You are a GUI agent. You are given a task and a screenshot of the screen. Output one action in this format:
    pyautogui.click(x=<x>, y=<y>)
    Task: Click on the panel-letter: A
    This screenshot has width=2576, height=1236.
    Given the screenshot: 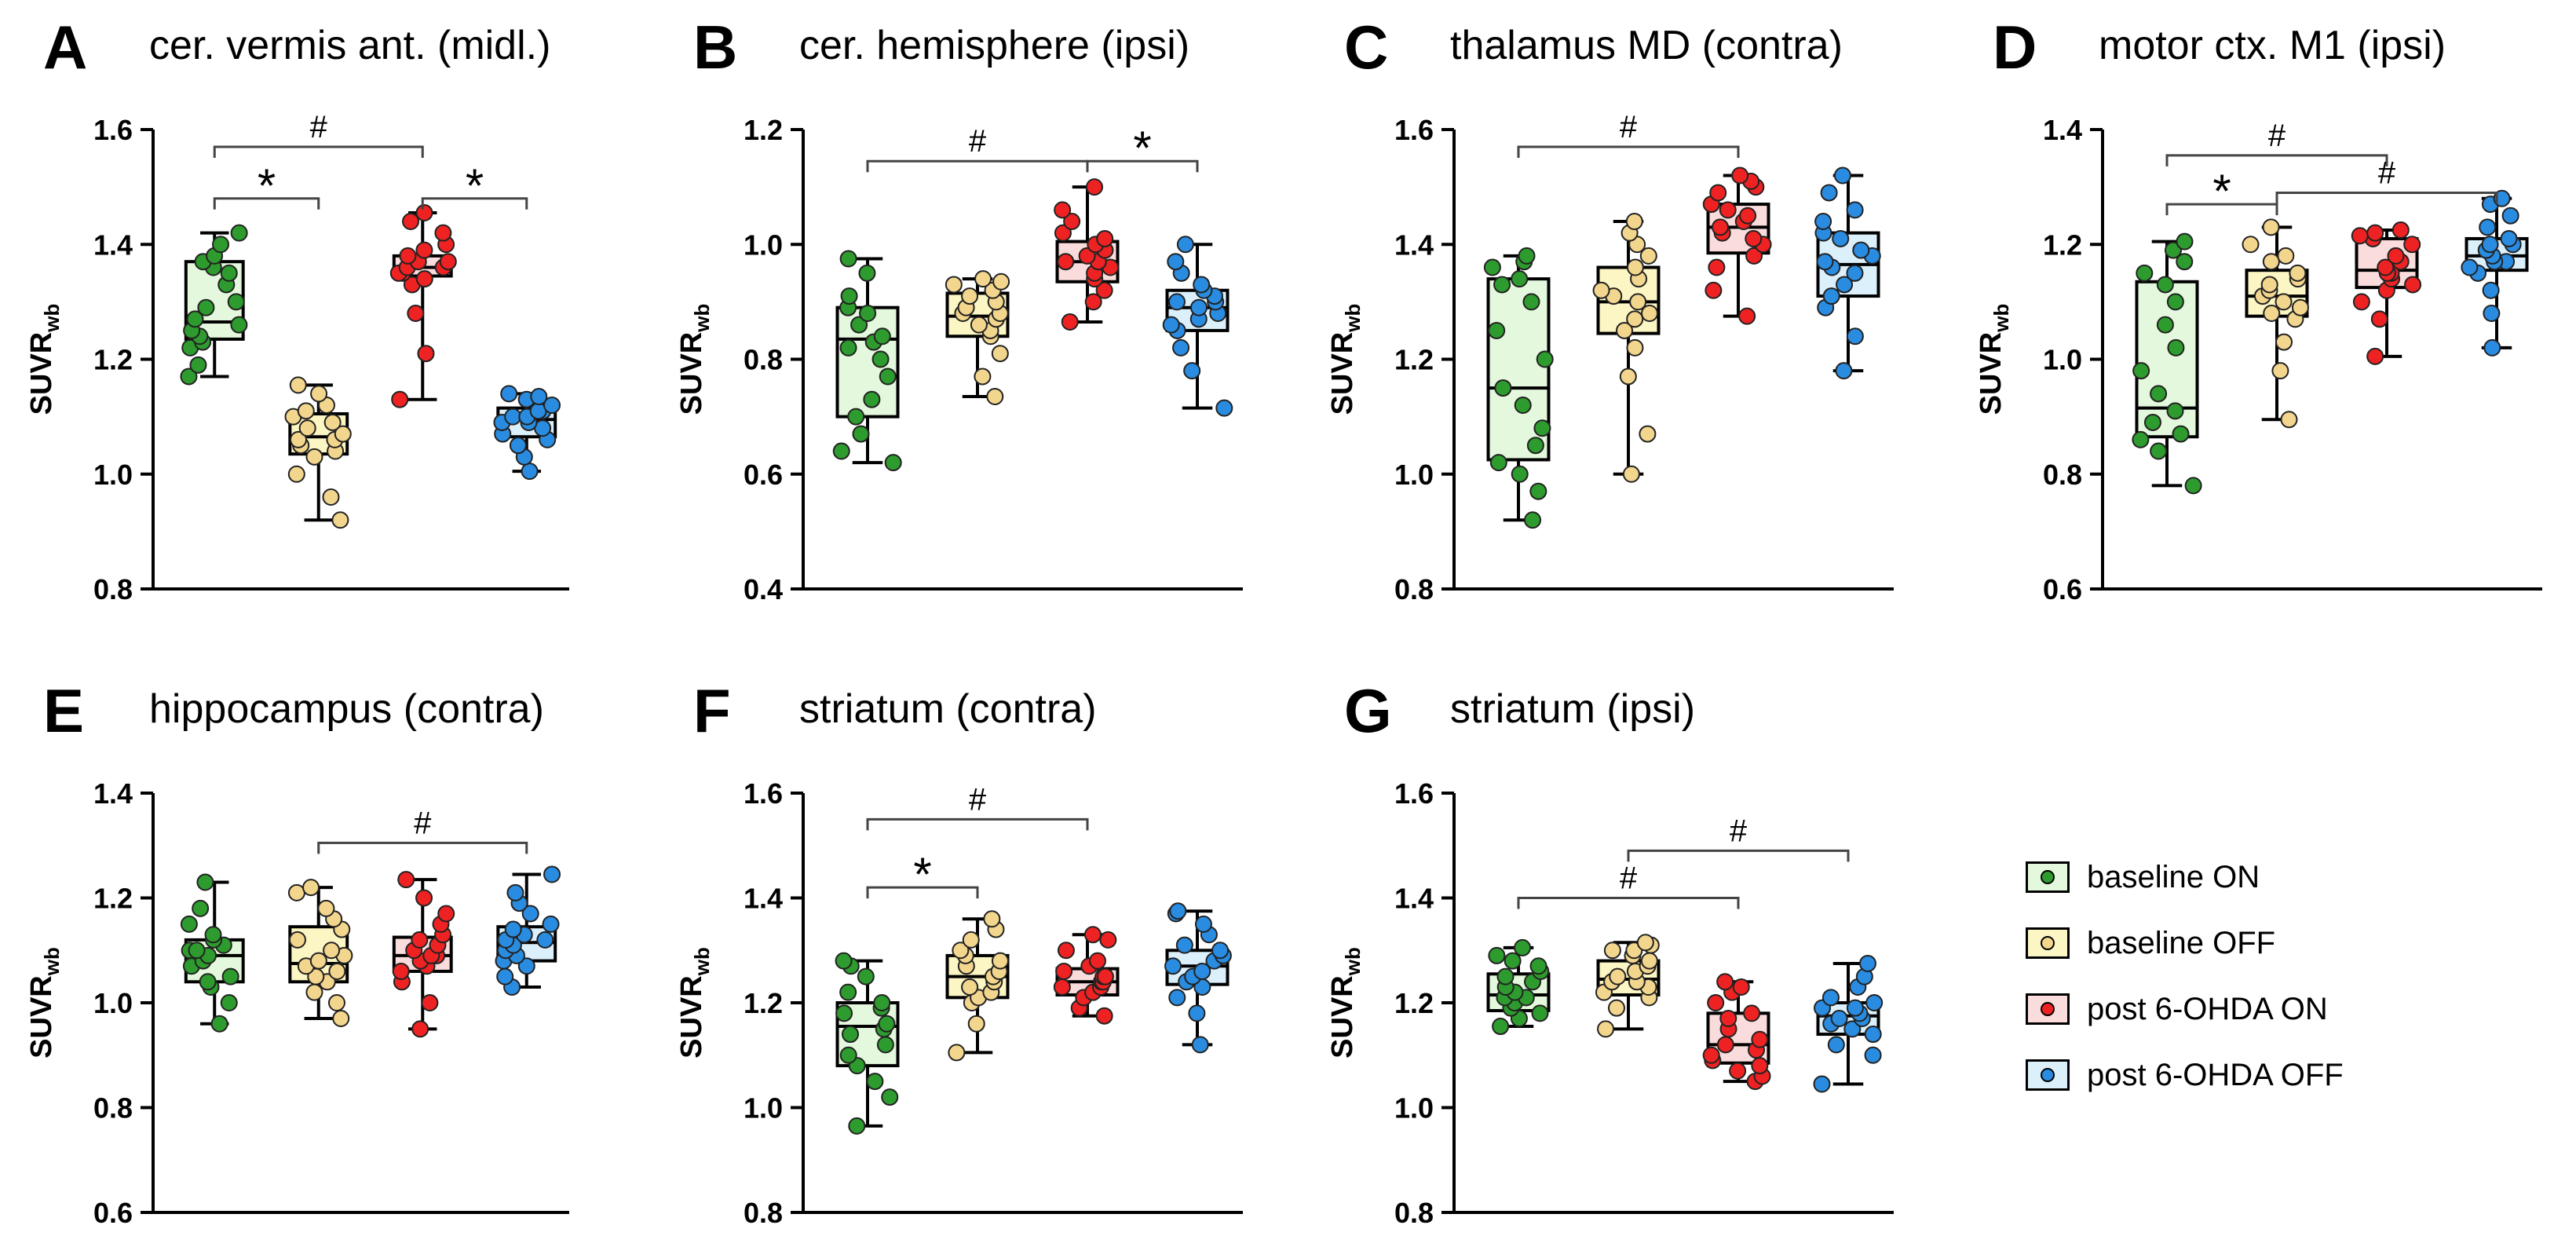 What is the action you would take?
    pyautogui.click(x=65, y=48)
    